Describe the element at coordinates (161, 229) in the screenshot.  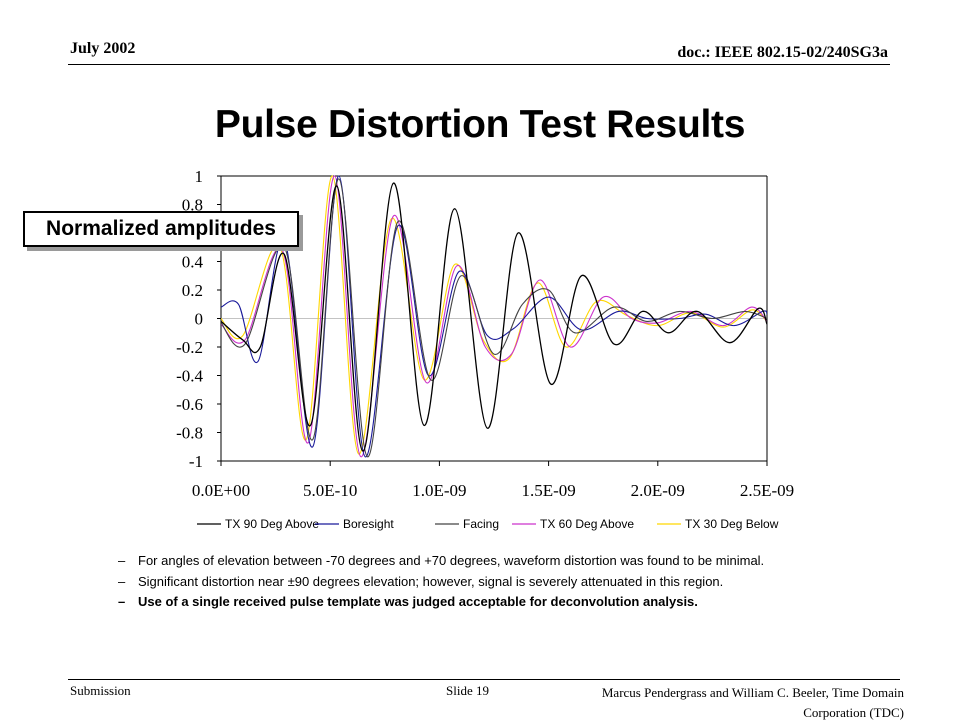
I see `normalized-amplitudes-callout: Normalized amplitudes` at that location.